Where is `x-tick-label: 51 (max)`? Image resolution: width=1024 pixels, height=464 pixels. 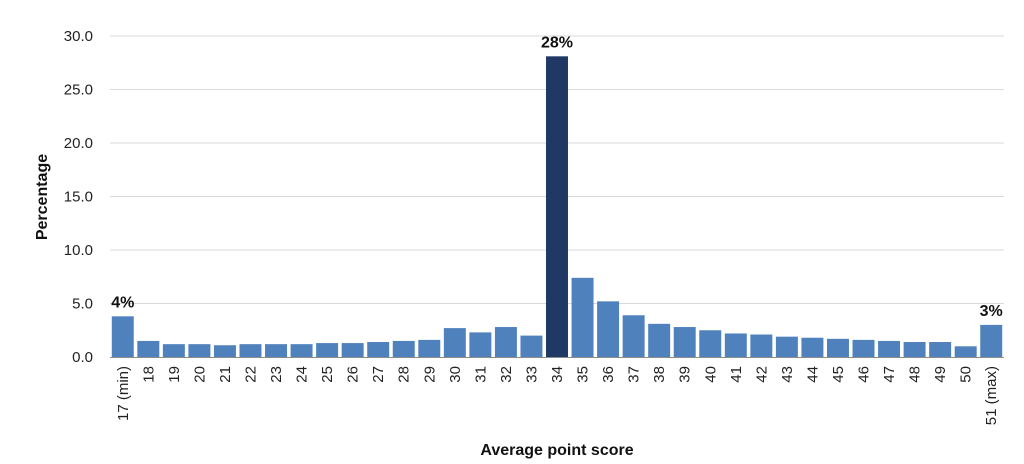 x-tick-label: 51 (max) is located at coordinates (991, 395).